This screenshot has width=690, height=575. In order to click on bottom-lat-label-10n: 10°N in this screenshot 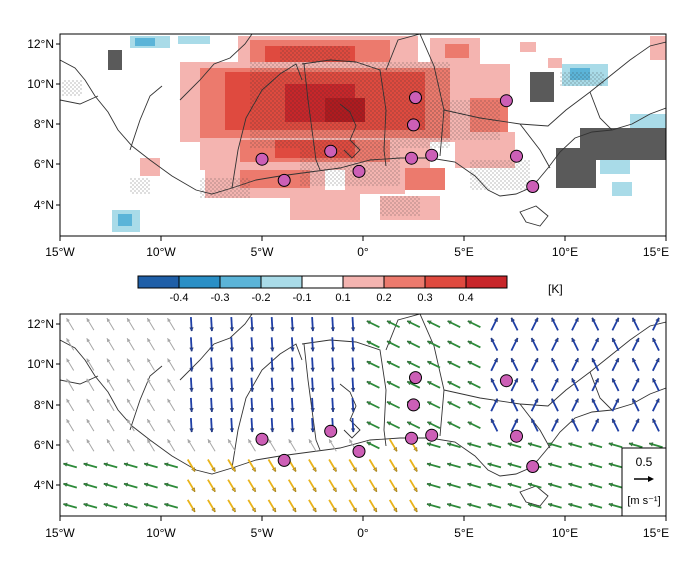, I will do `click(40, 364)`.